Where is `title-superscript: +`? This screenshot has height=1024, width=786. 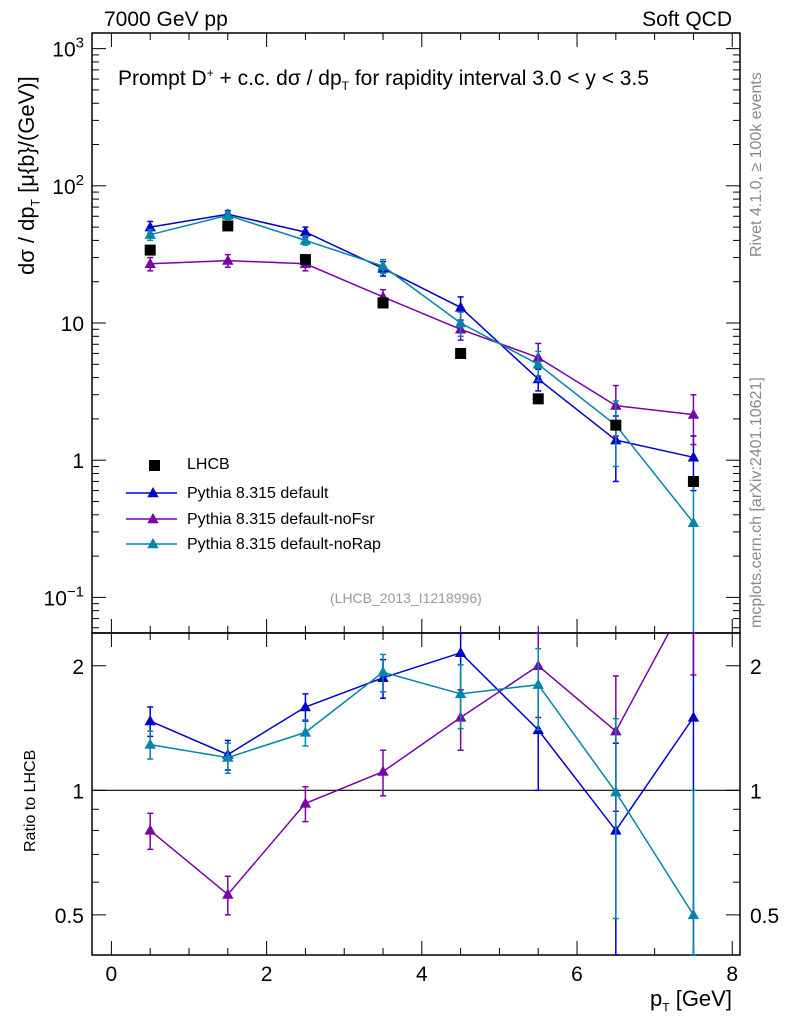
title-superscript: + is located at coordinates (210, 73).